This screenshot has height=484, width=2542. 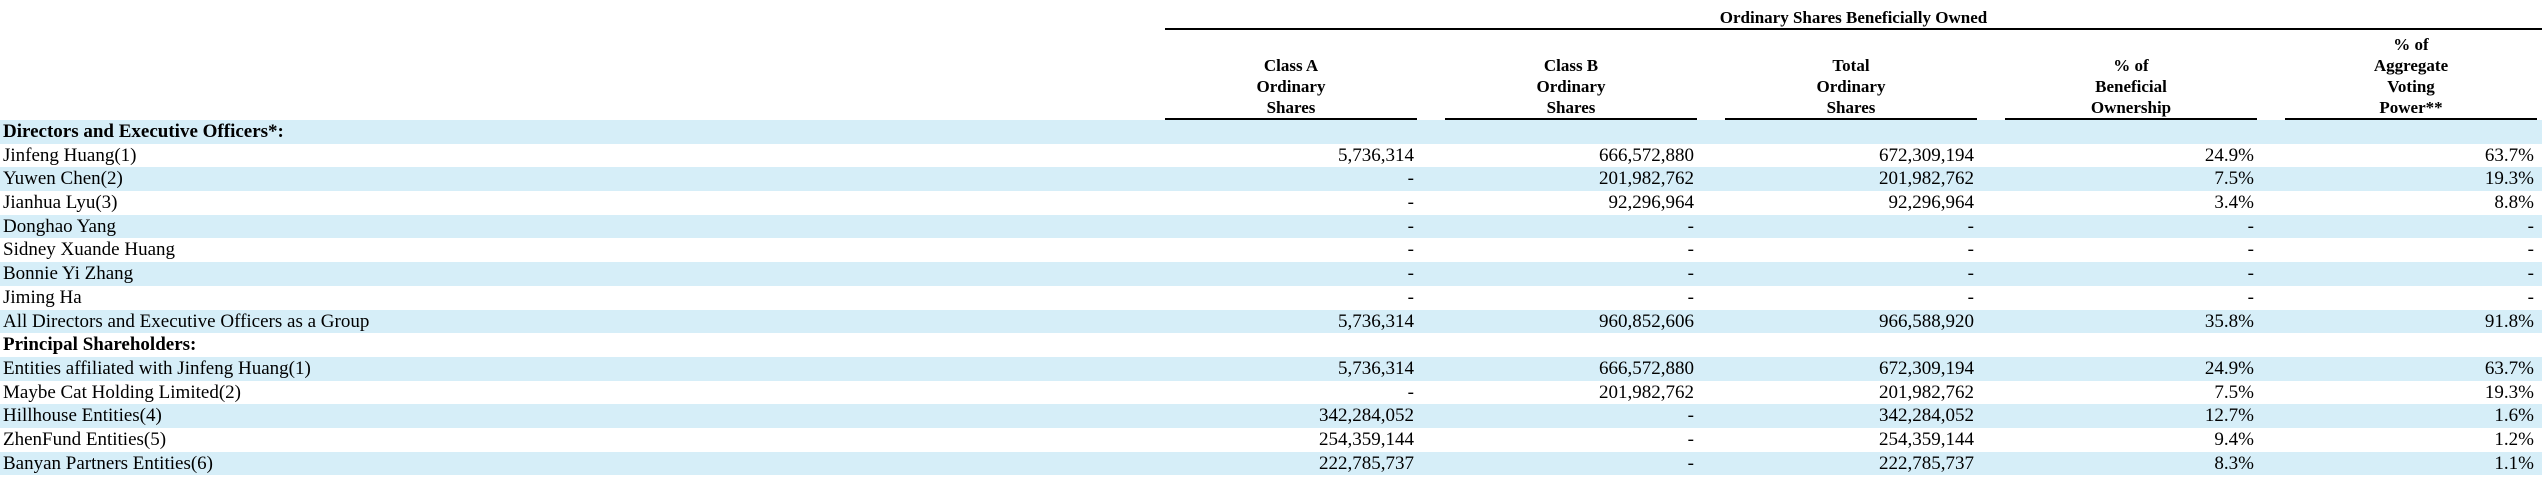 I want to click on shareholder-name: Jiming Ha, so click(x=42, y=297).